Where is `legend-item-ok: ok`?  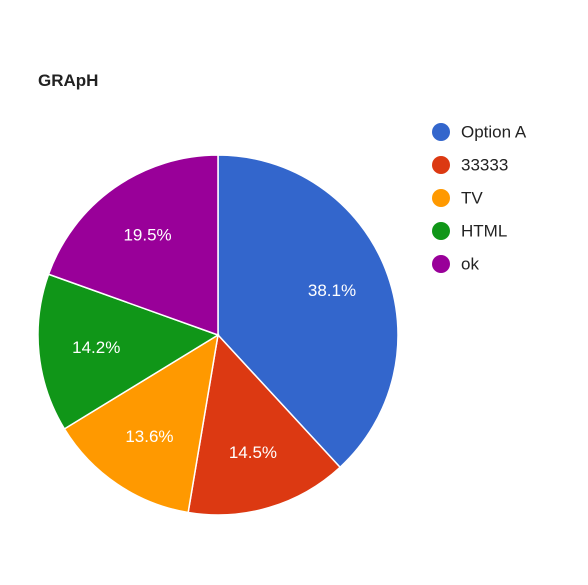 legend-item-ok: ok is located at coordinates (455, 264).